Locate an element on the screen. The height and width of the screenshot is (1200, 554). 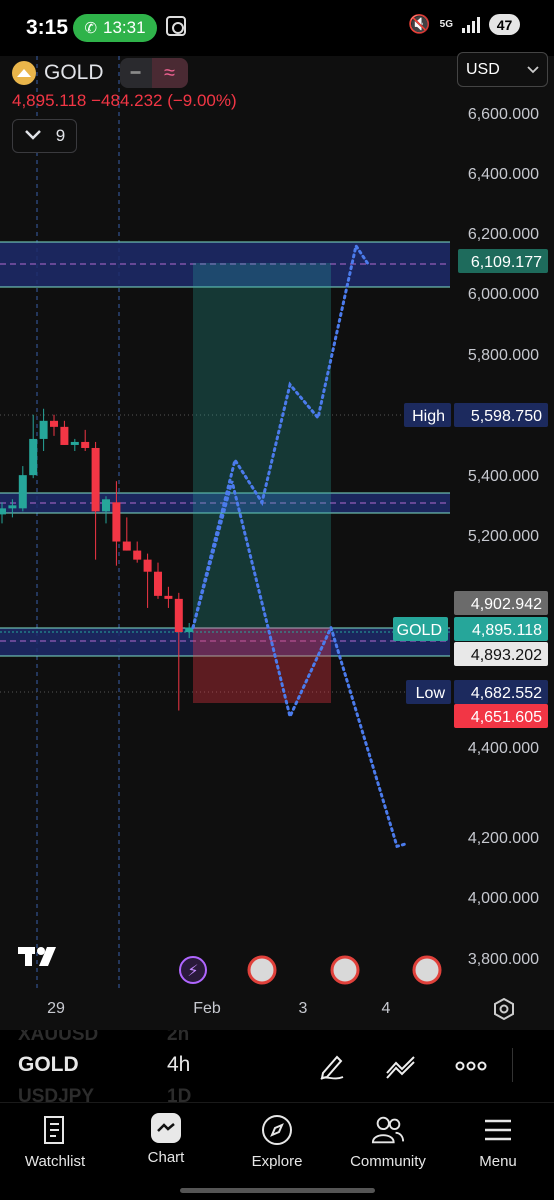
mute-icon: 🔇 is located at coordinates (419, 24).